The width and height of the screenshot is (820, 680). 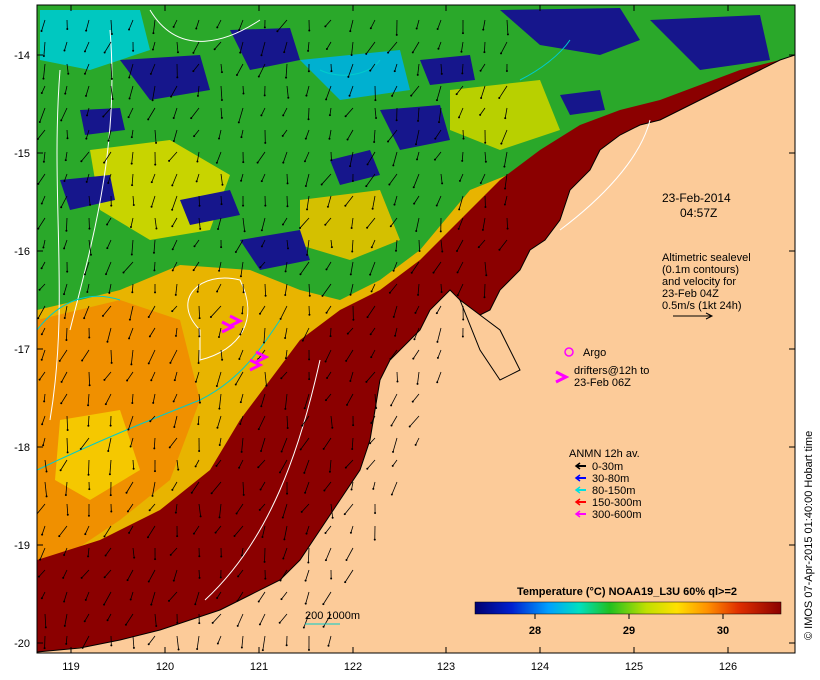 What do you see at coordinates (577, 514) in the screenshot?
I see `anmn-legend-arrowhead` at bounding box center [577, 514].